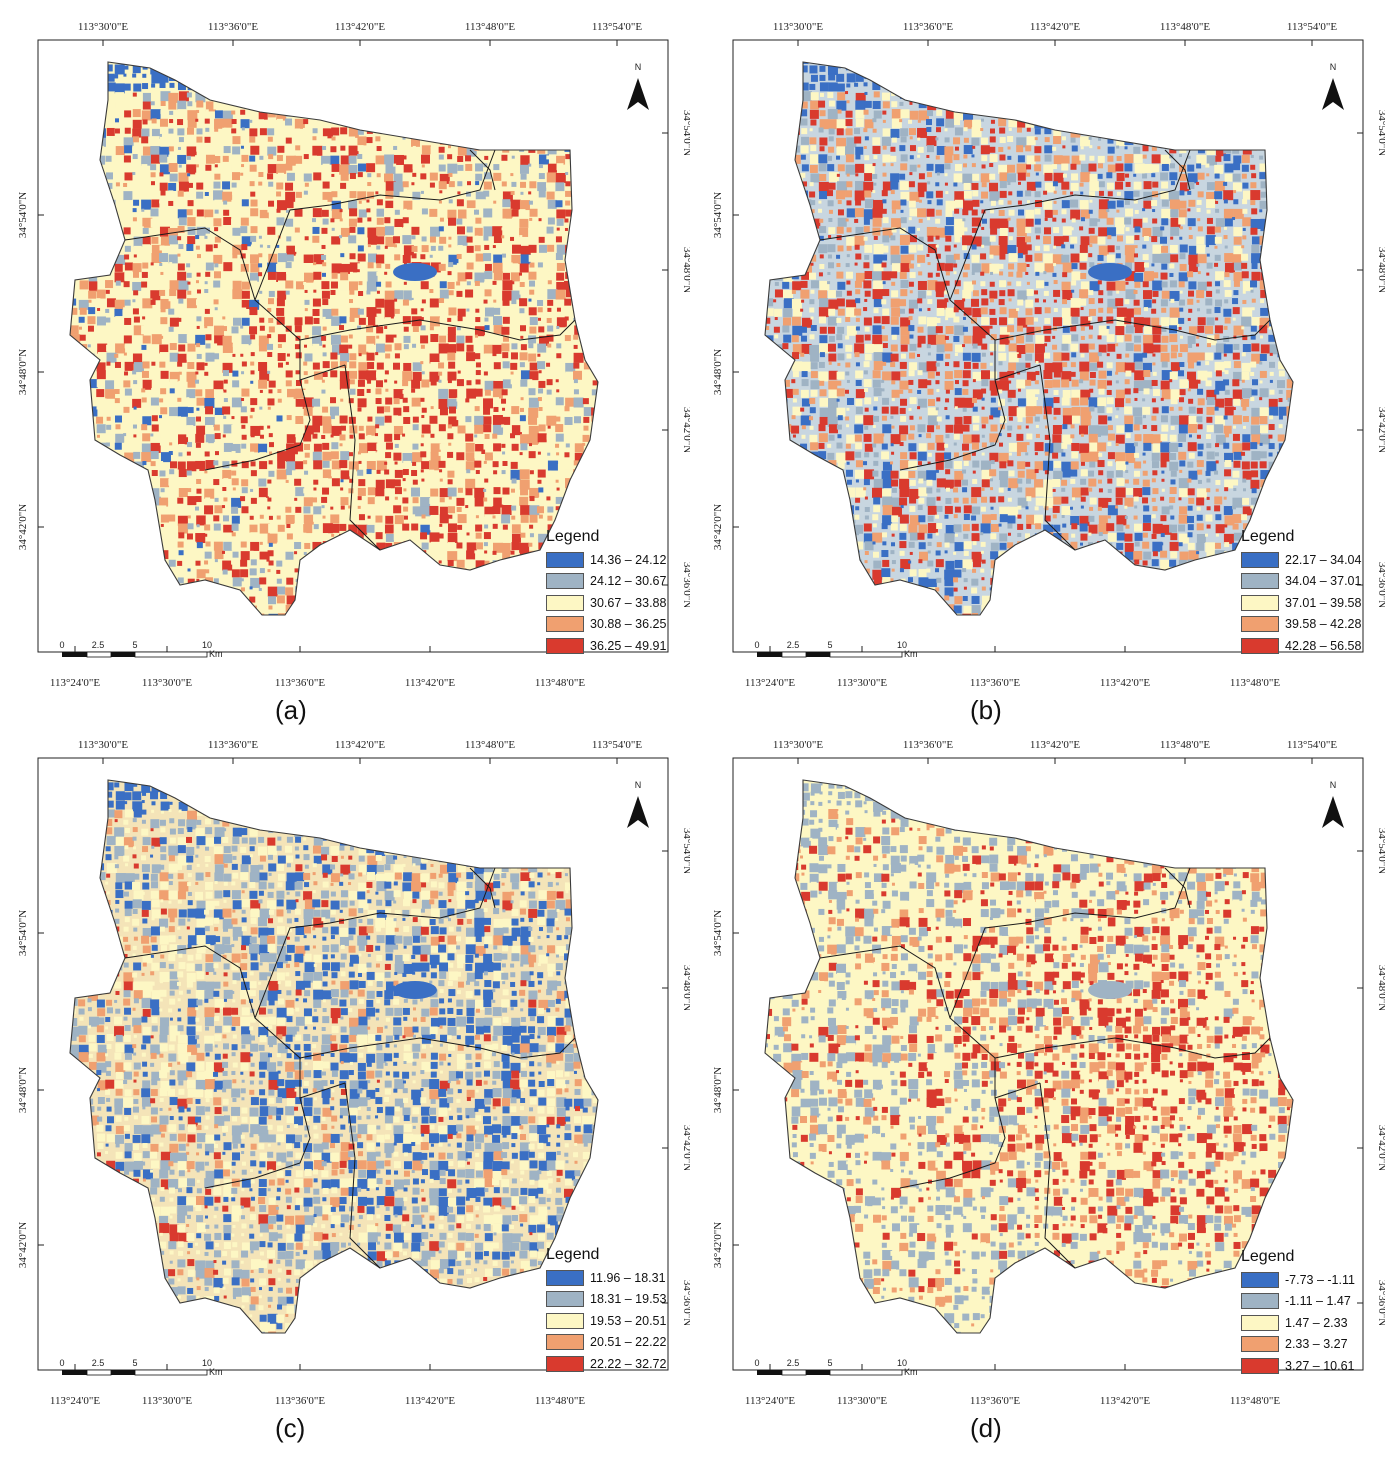 This screenshot has width=1391, height=1457. What do you see at coordinates (291, 710) in the screenshot?
I see `panel-label-a: (a)` at bounding box center [291, 710].